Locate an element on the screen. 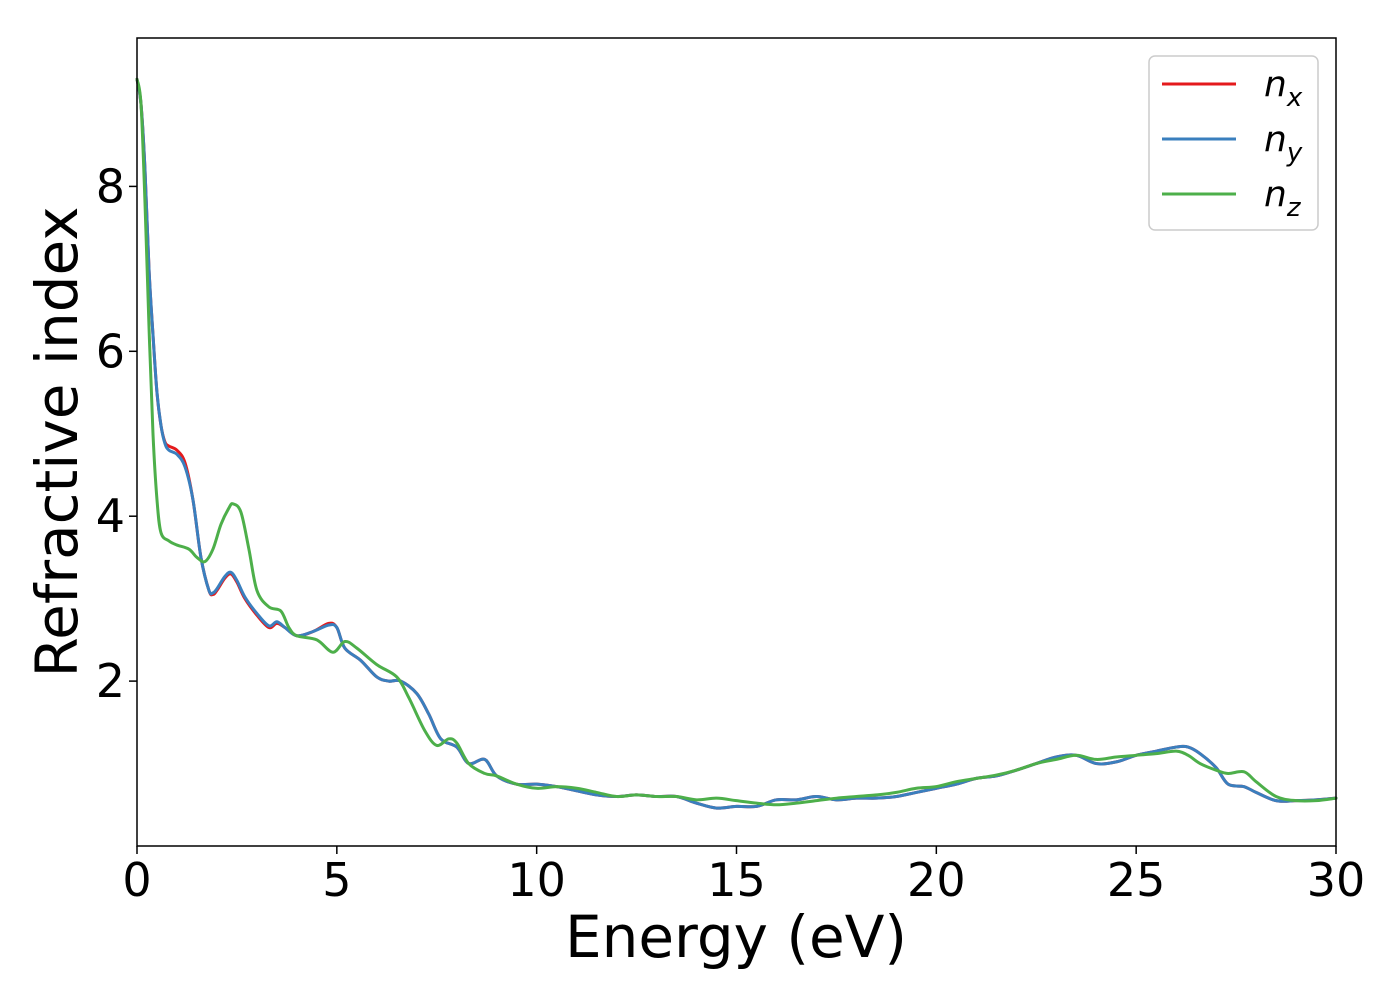 Image resolution: width=1400 pixels, height=1000 pixels. x-tick-label: 15 is located at coordinates (736, 880).